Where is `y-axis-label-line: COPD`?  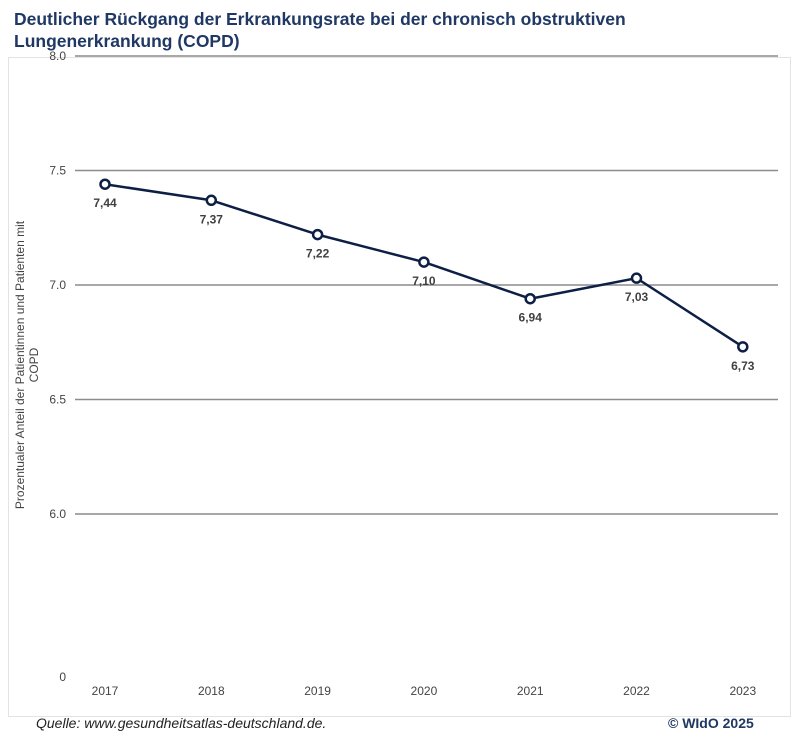 y-axis-label-line: COPD is located at coordinates (34, 364).